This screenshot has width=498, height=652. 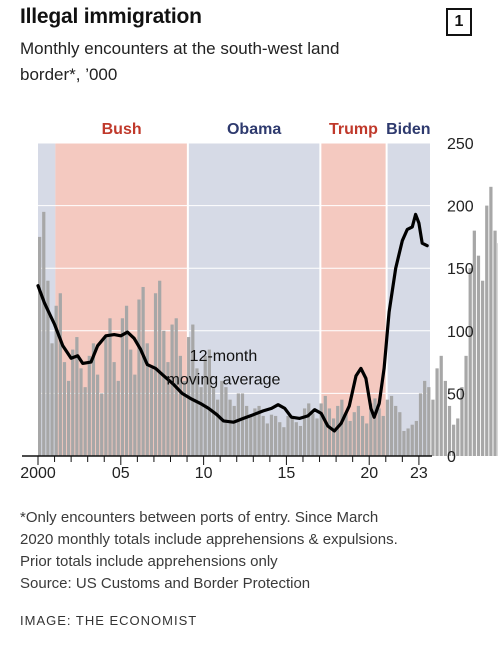 What do you see at coordinates (204, 473) in the screenshot?
I see `x-tick-label: 10` at bounding box center [204, 473].